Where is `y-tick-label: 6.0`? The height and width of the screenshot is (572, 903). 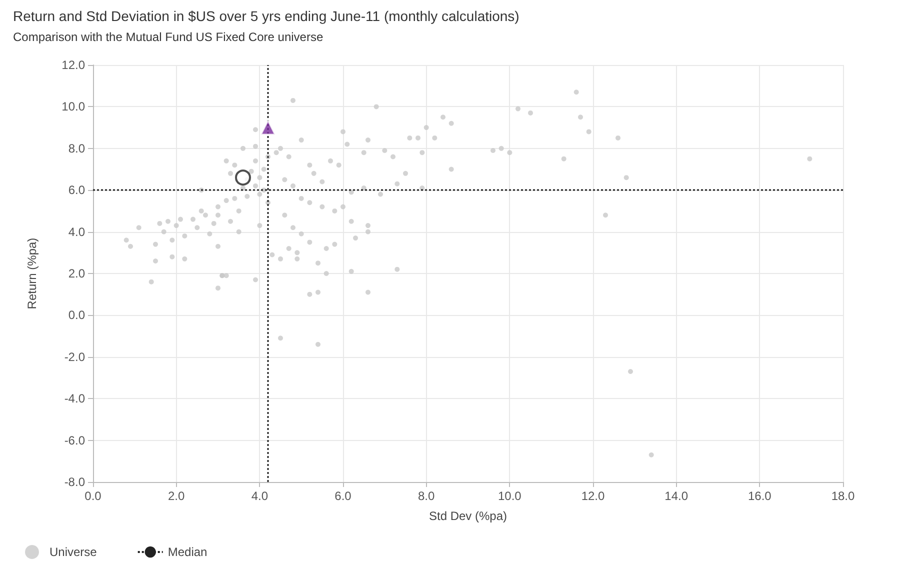 y-tick-label: 6.0 is located at coordinates (77, 190).